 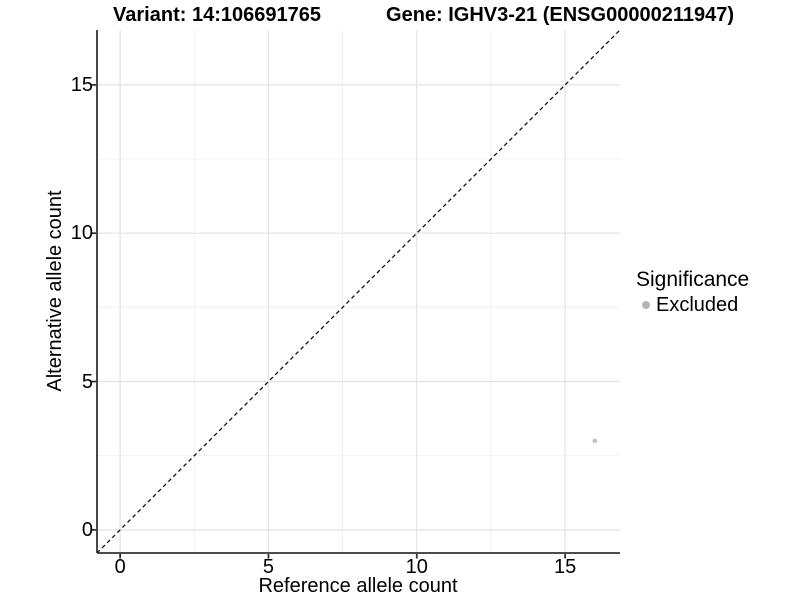 What do you see at coordinates (87, 381) in the screenshot?
I see `y-tick-label: 5` at bounding box center [87, 381].